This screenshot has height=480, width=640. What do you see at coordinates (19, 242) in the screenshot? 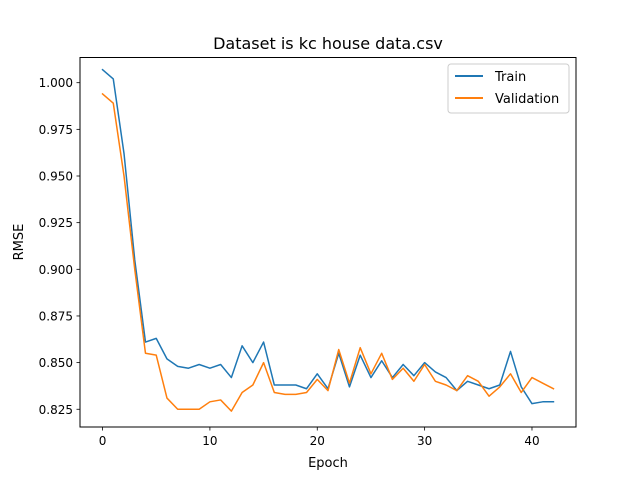
I see `y-axis-label: RMSE` at bounding box center [19, 242].